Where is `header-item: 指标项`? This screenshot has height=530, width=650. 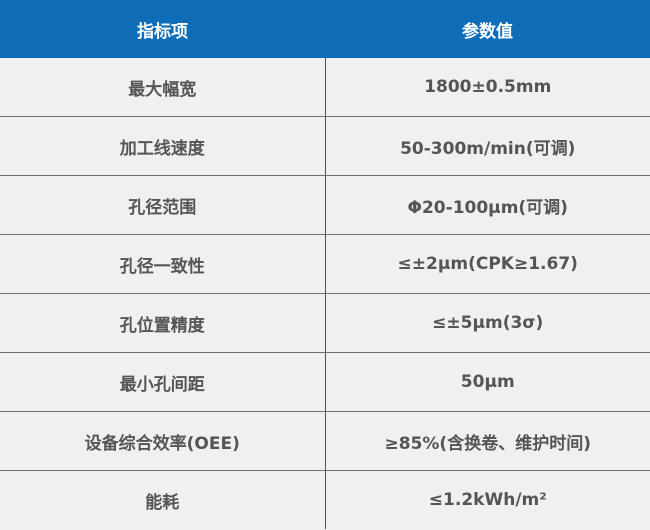 header-item: 指标项 is located at coordinates (162, 29).